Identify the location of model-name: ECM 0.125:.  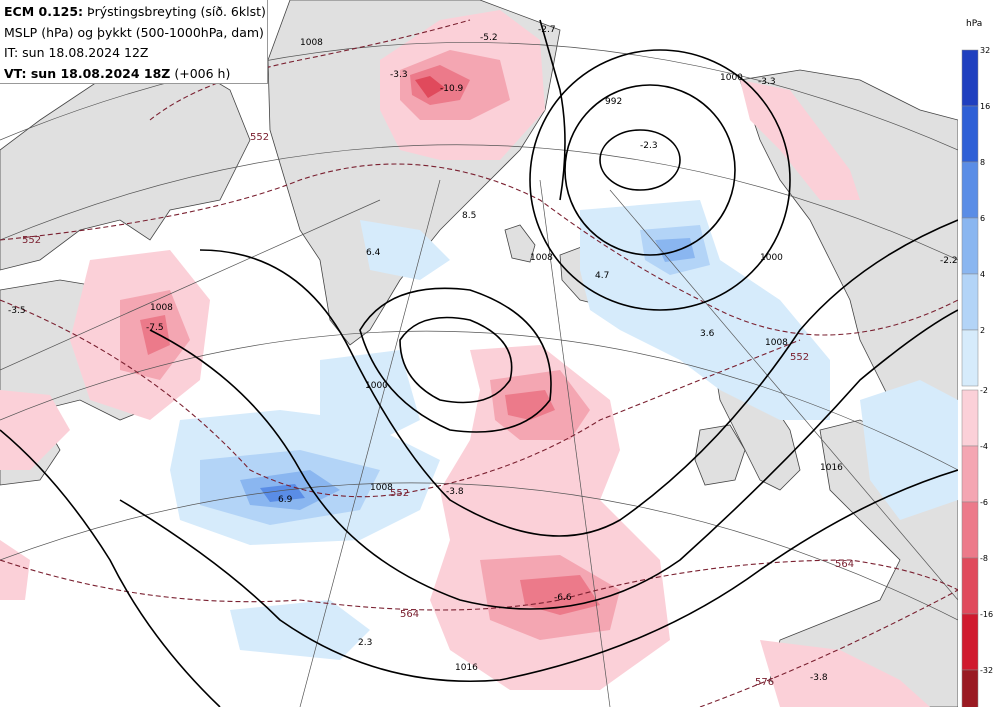
(44, 11).